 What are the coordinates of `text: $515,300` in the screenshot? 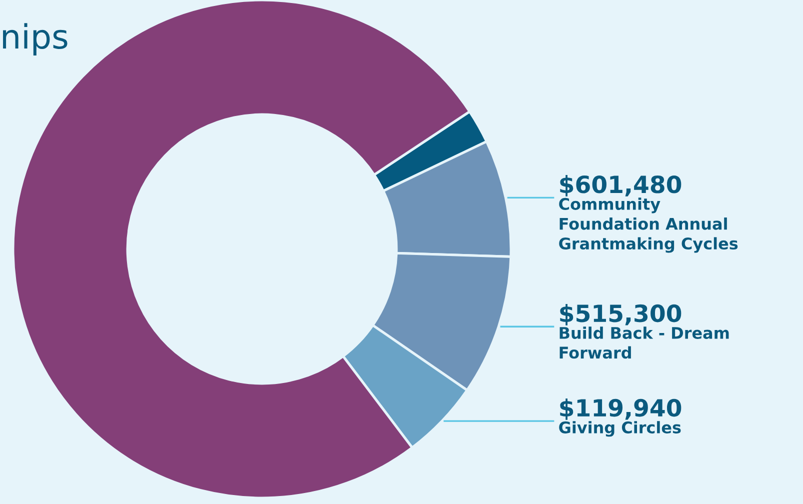 It's located at (621, 315).